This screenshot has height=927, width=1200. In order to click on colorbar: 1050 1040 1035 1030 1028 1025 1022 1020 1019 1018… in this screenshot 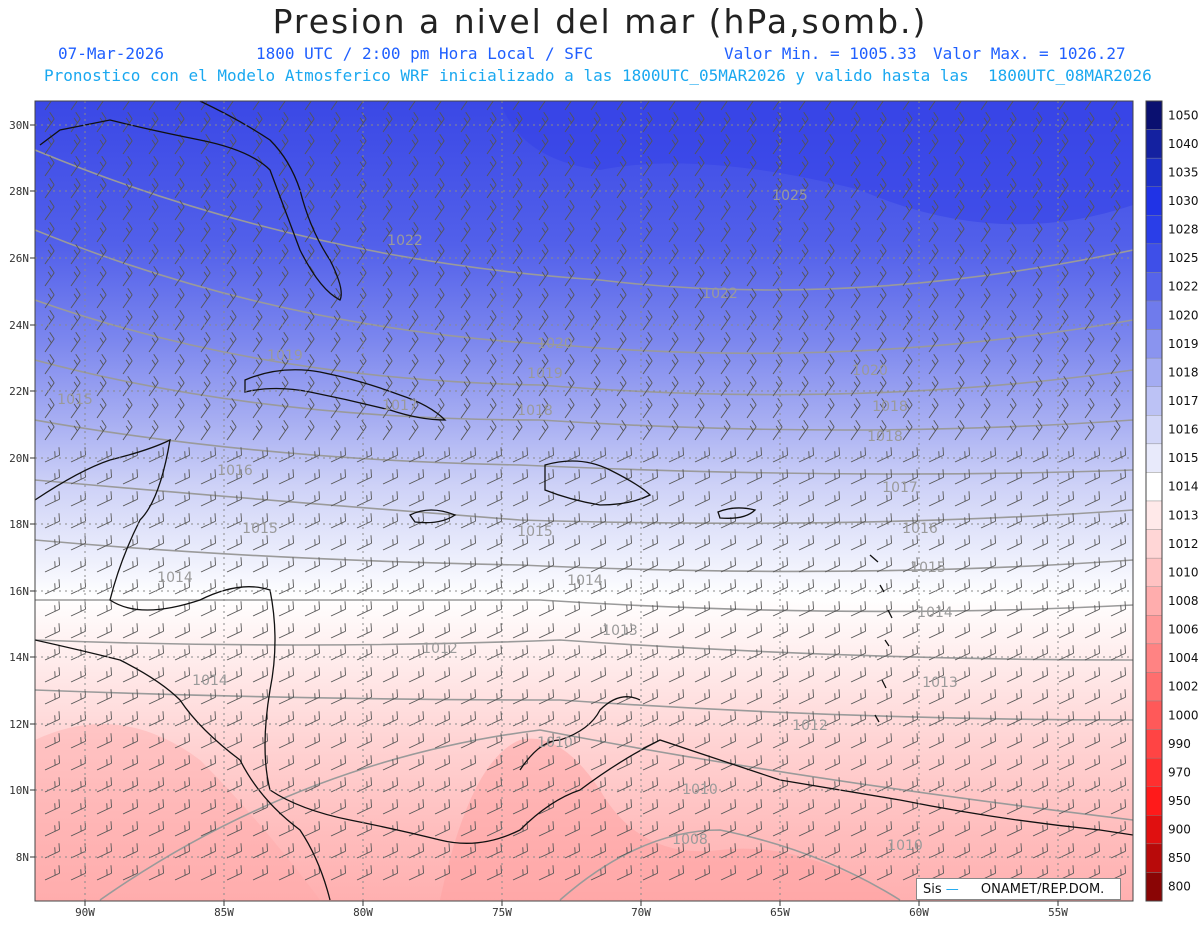, I will do `click(1172, 501)`.